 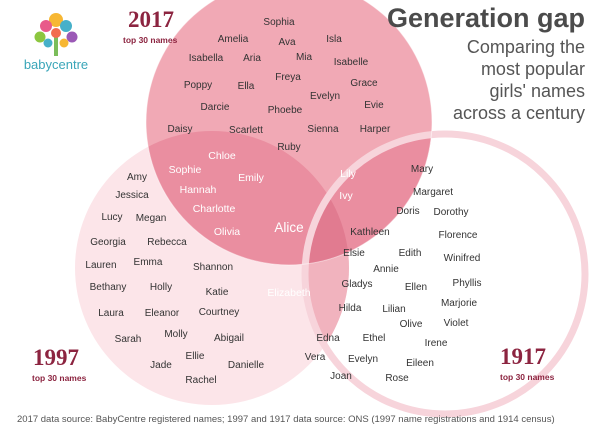 What do you see at coordinates (368, 199) in the screenshot?
I see `overlap-2017-1917` at bounding box center [368, 199].